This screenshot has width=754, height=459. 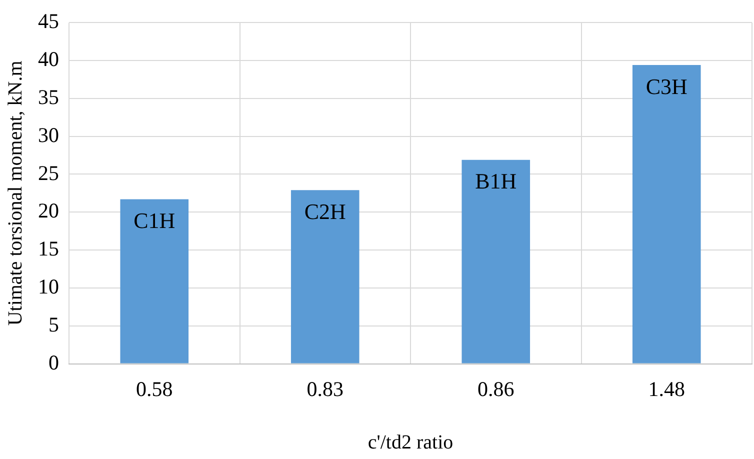 What do you see at coordinates (48, 96) in the screenshot?
I see `y-tick-label: 35` at bounding box center [48, 96].